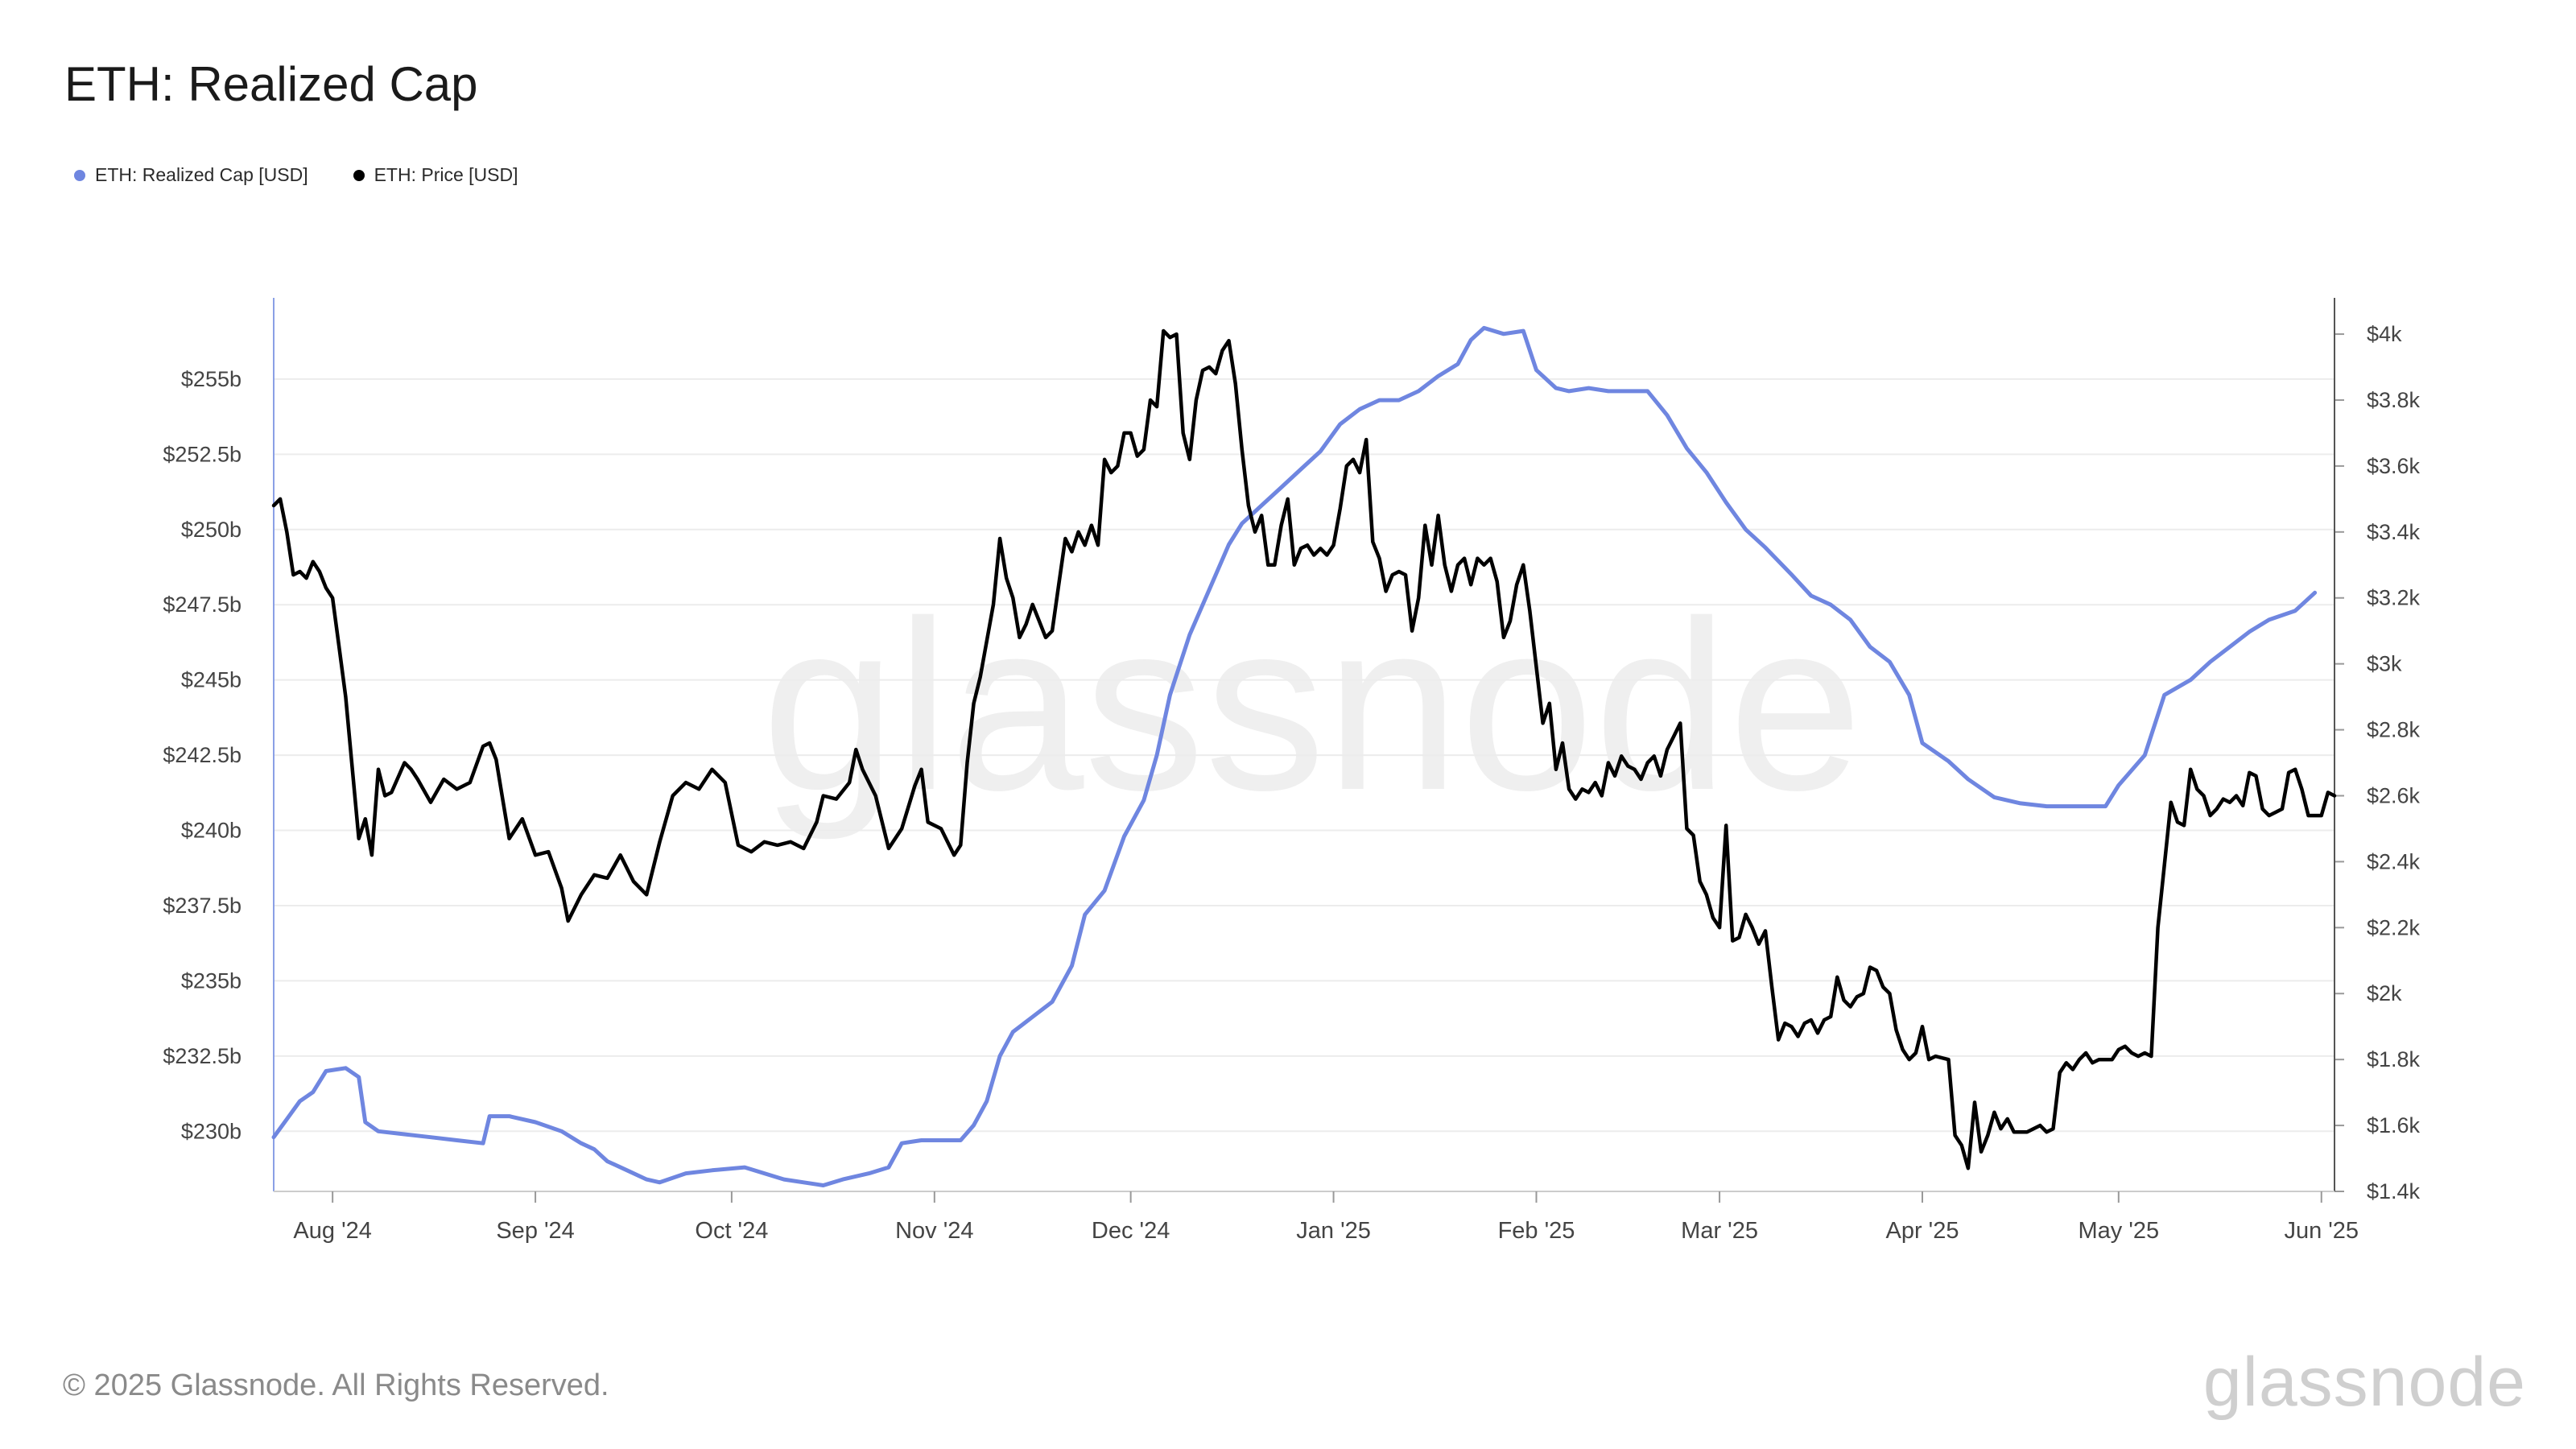 The width and height of the screenshot is (2576, 1449). What do you see at coordinates (202, 755) in the screenshot?
I see `left-axis-tick-label: $242.5b` at bounding box center [202, 755].